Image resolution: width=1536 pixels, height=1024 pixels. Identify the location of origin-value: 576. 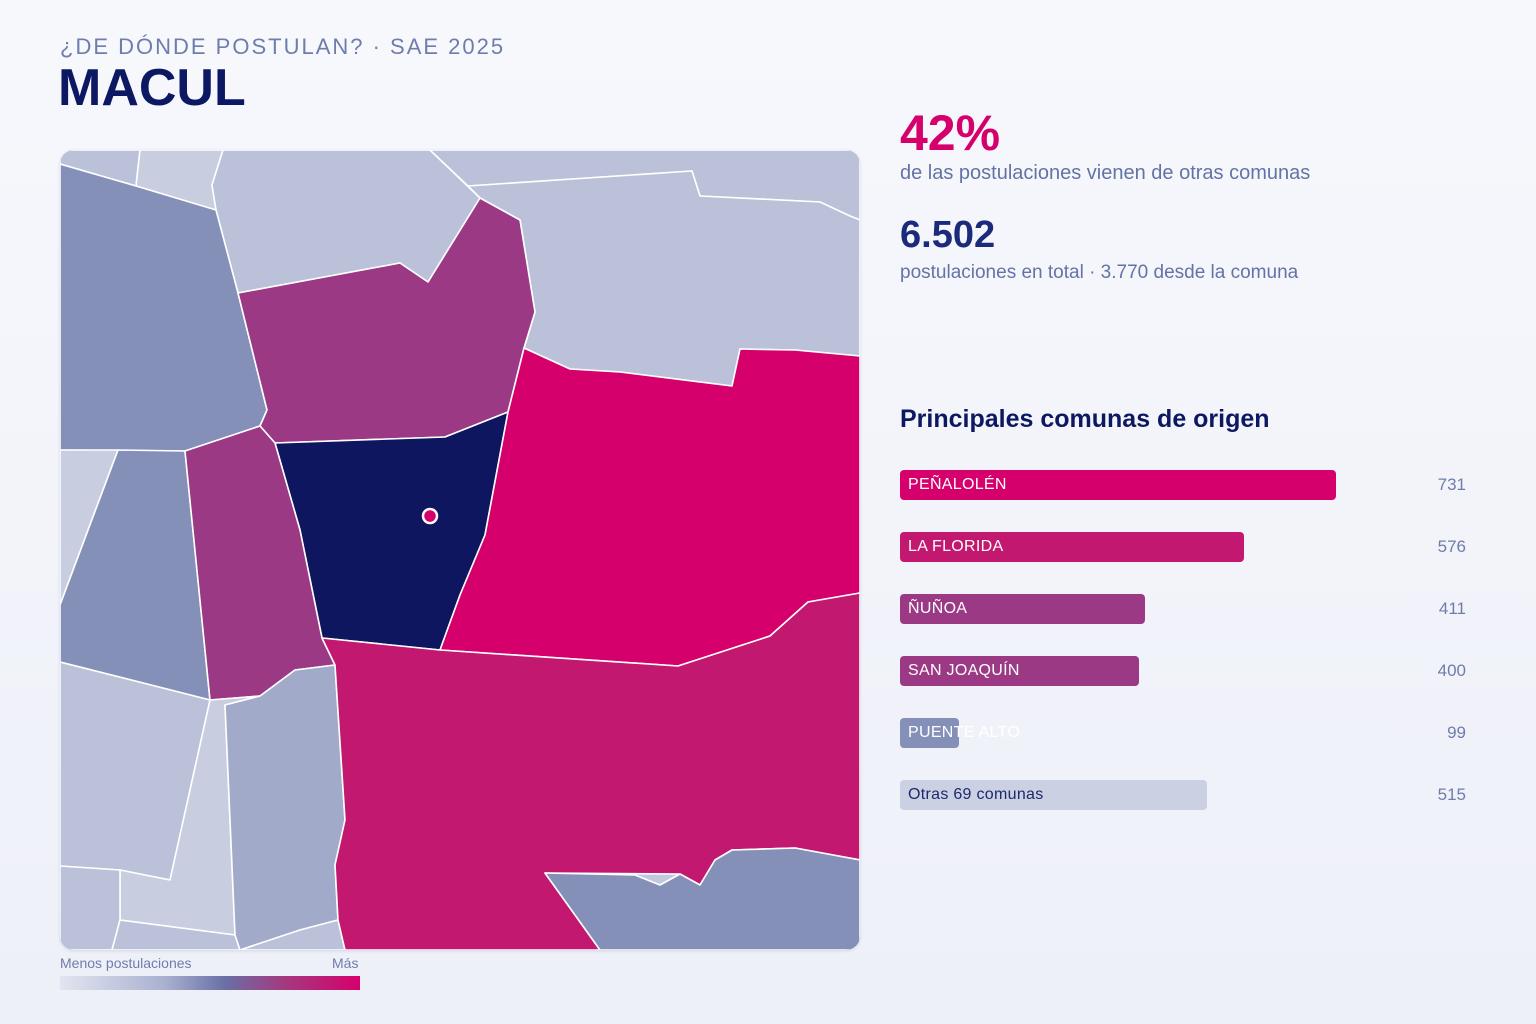
(1451, 546).